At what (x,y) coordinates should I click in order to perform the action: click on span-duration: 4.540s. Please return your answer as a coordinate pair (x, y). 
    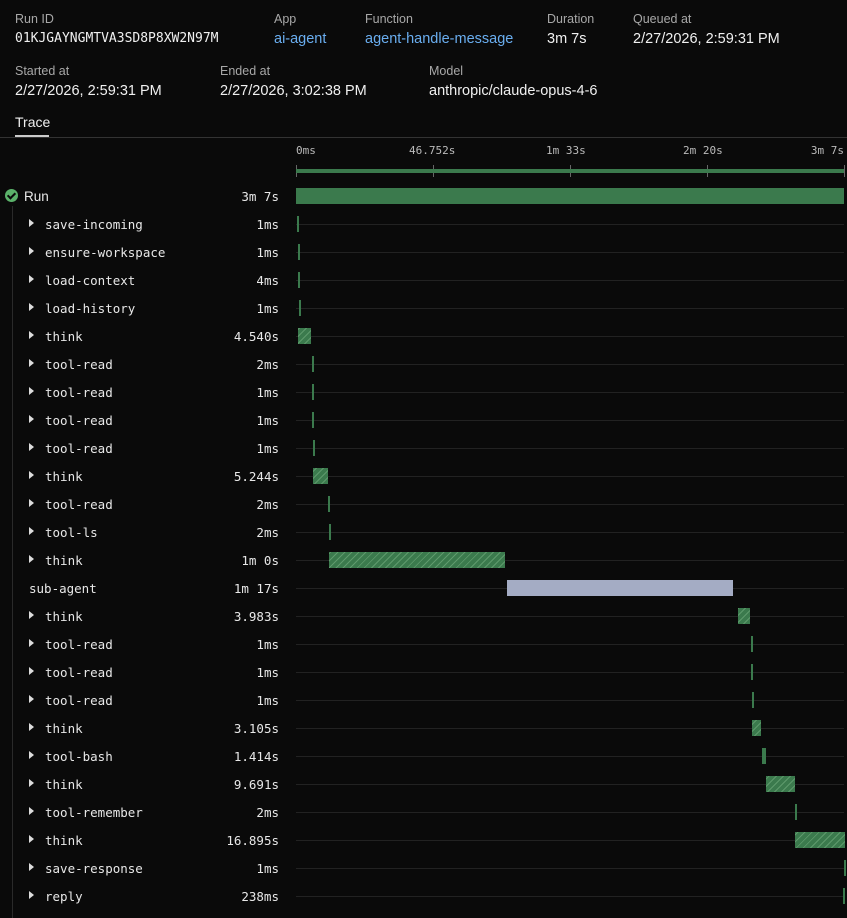
    Looking at the image, I should click on (256, 336).